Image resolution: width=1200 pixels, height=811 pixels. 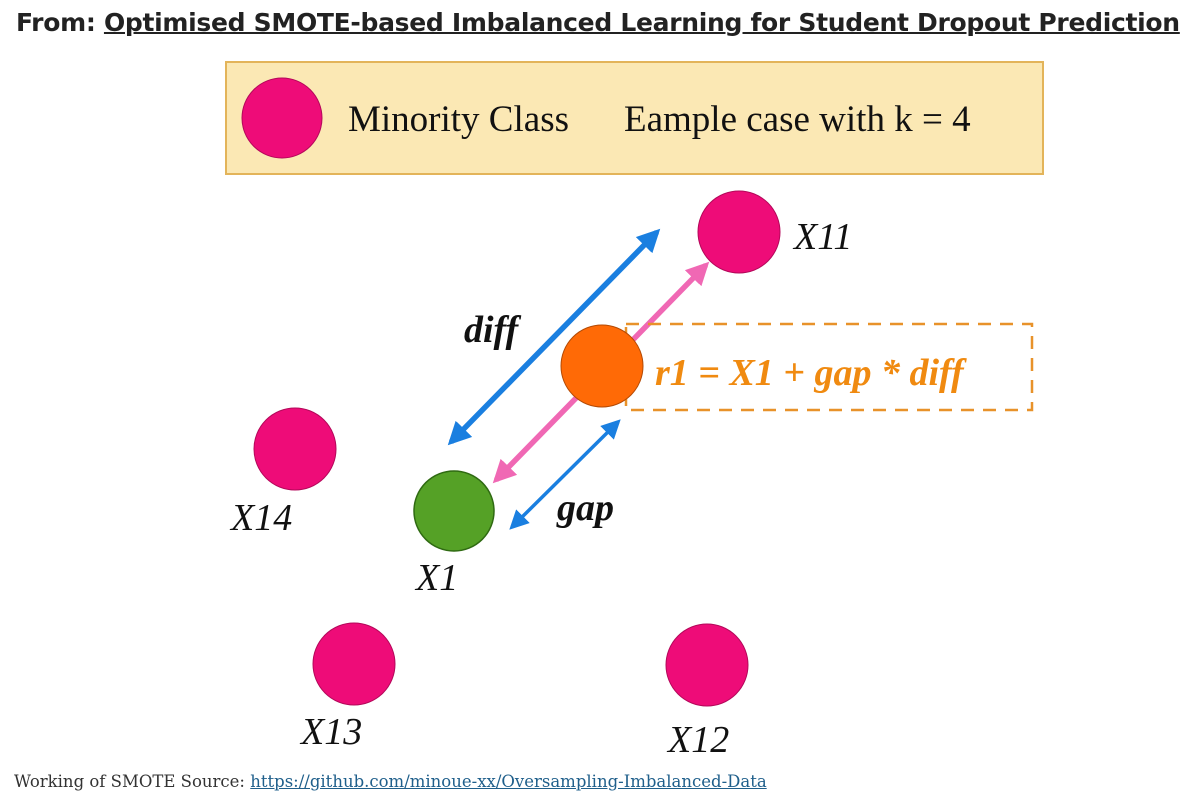 What do you see at coordinates (129, 781) in the screenshot?
I see `caption-text: Working of SMOTE Source:` at bounding box center [129, 781].